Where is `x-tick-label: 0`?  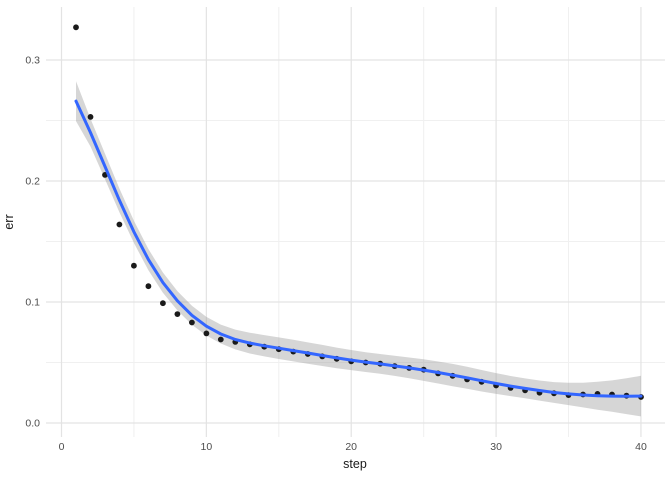 x-tick-label: 0 is located at coordinates (62, 447).